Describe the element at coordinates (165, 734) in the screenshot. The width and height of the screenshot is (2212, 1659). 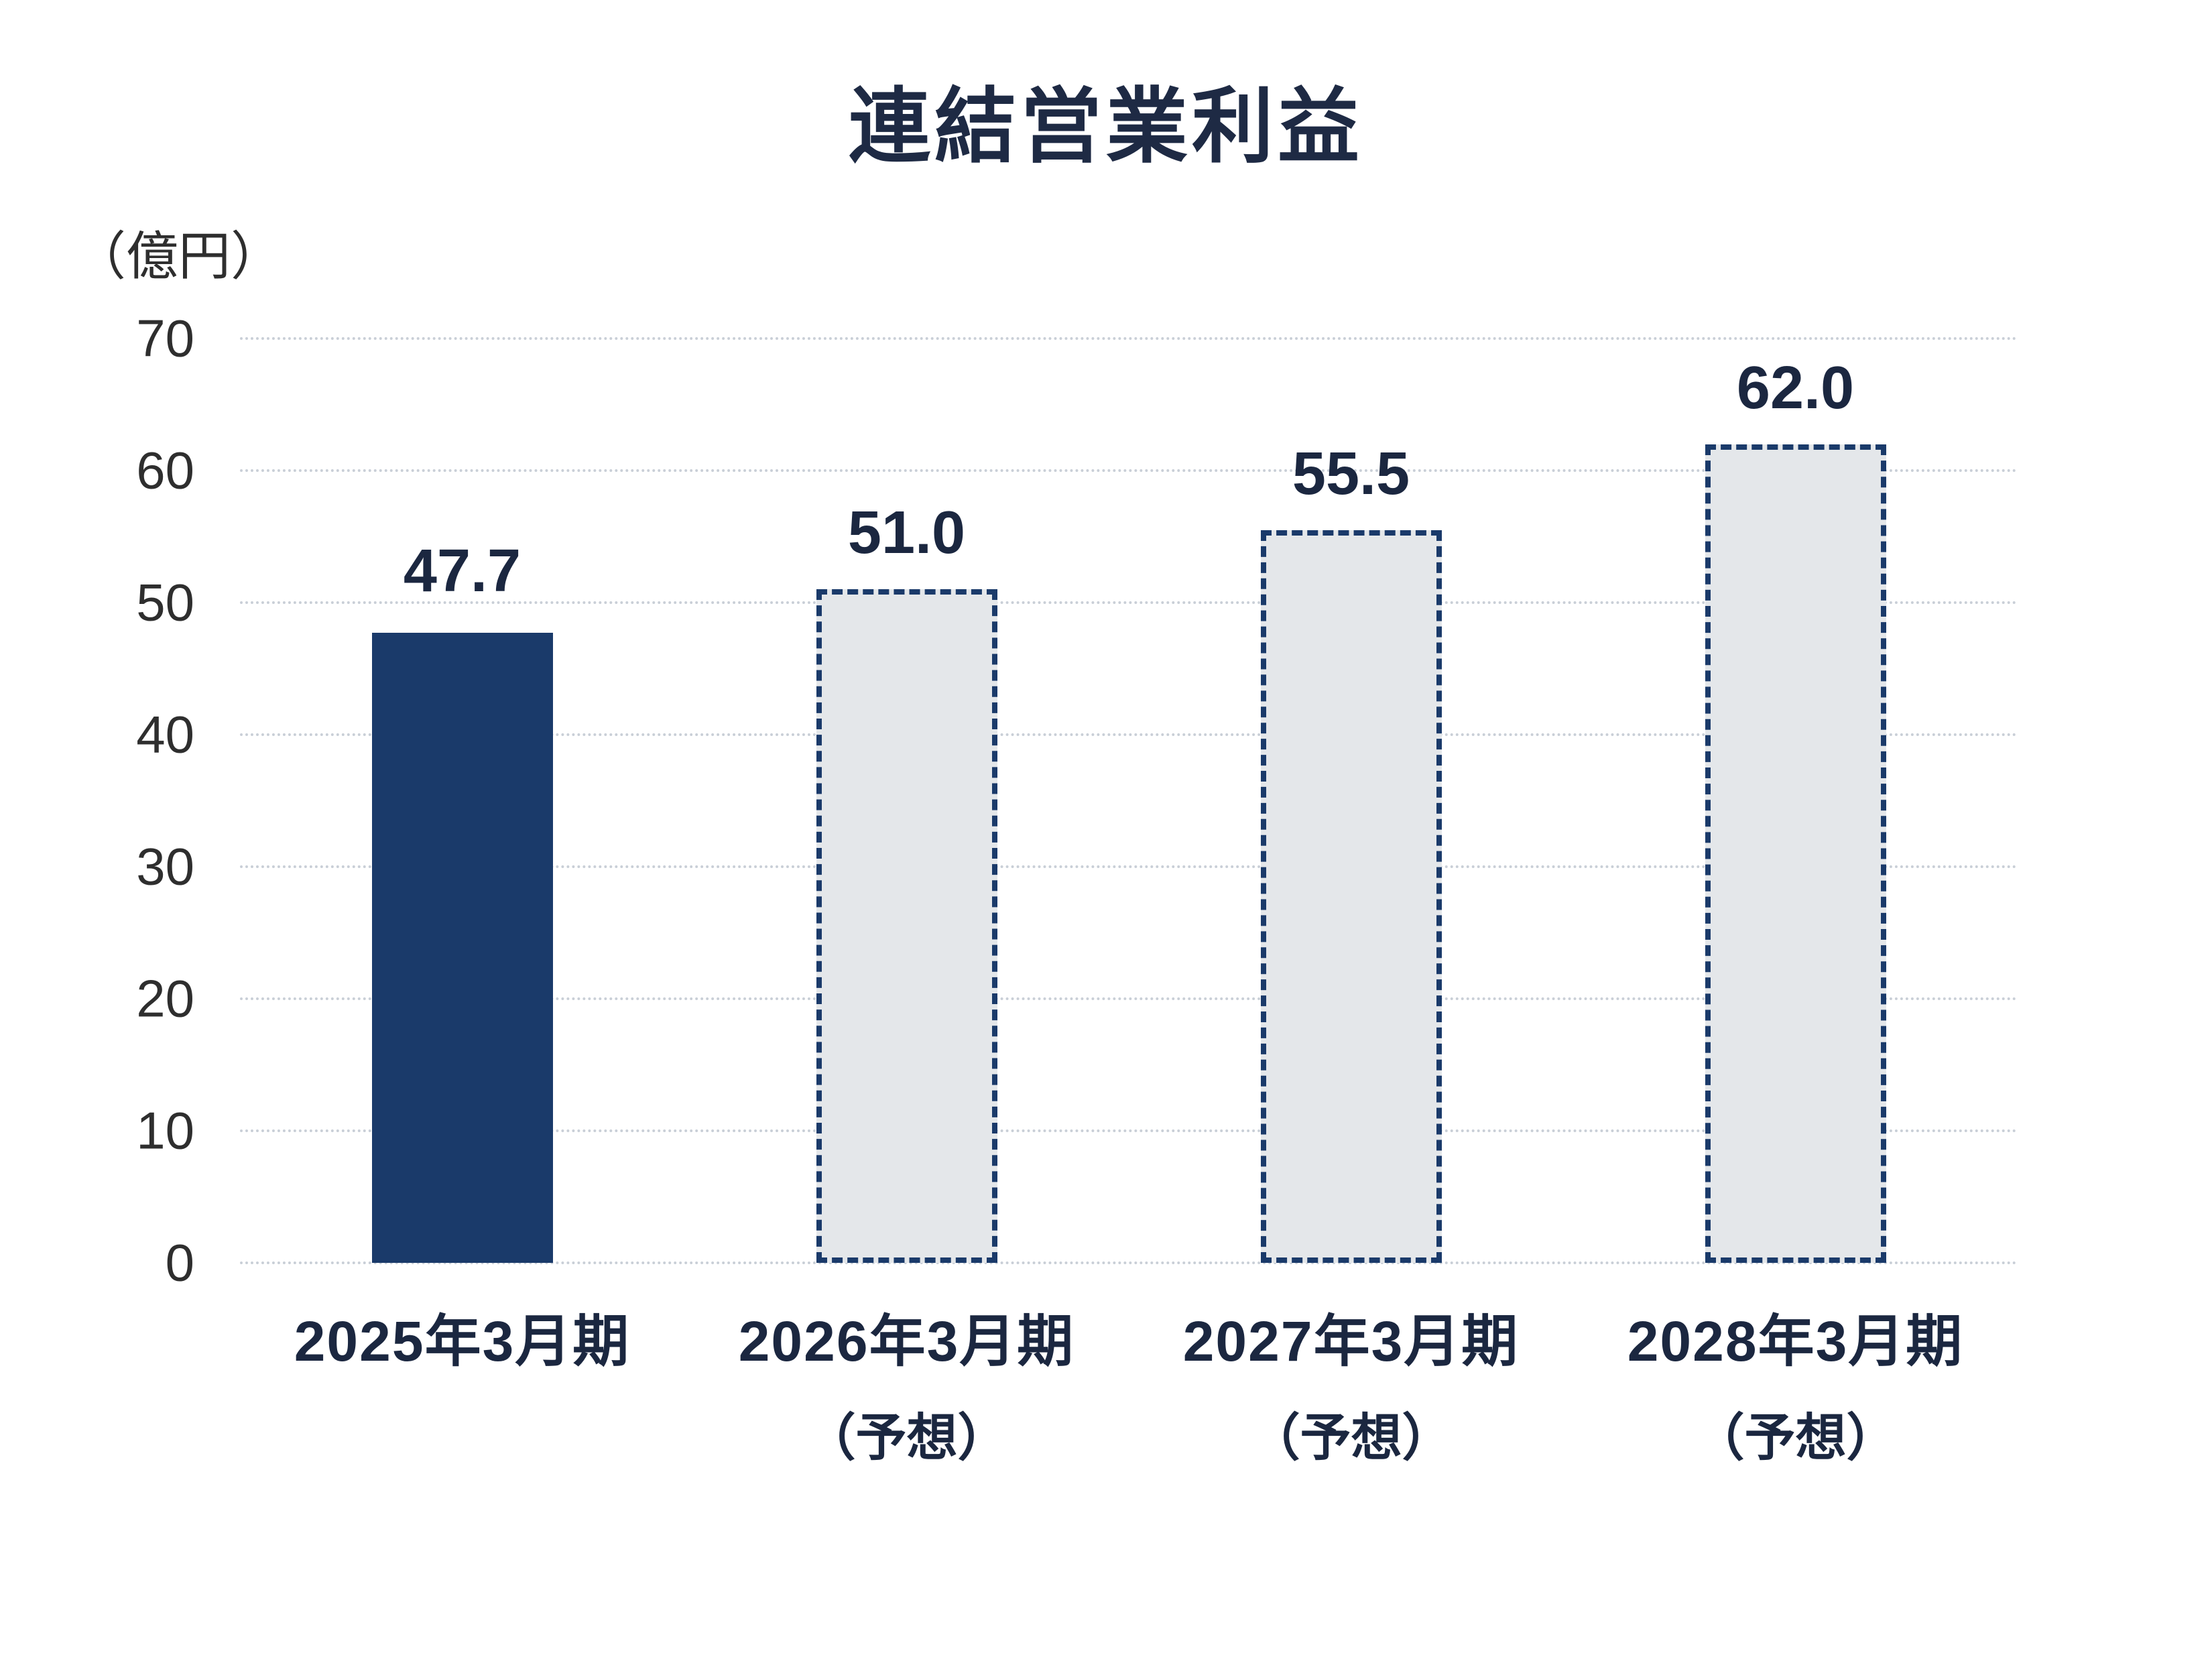
I see `y-tick-label: 40` at that location.